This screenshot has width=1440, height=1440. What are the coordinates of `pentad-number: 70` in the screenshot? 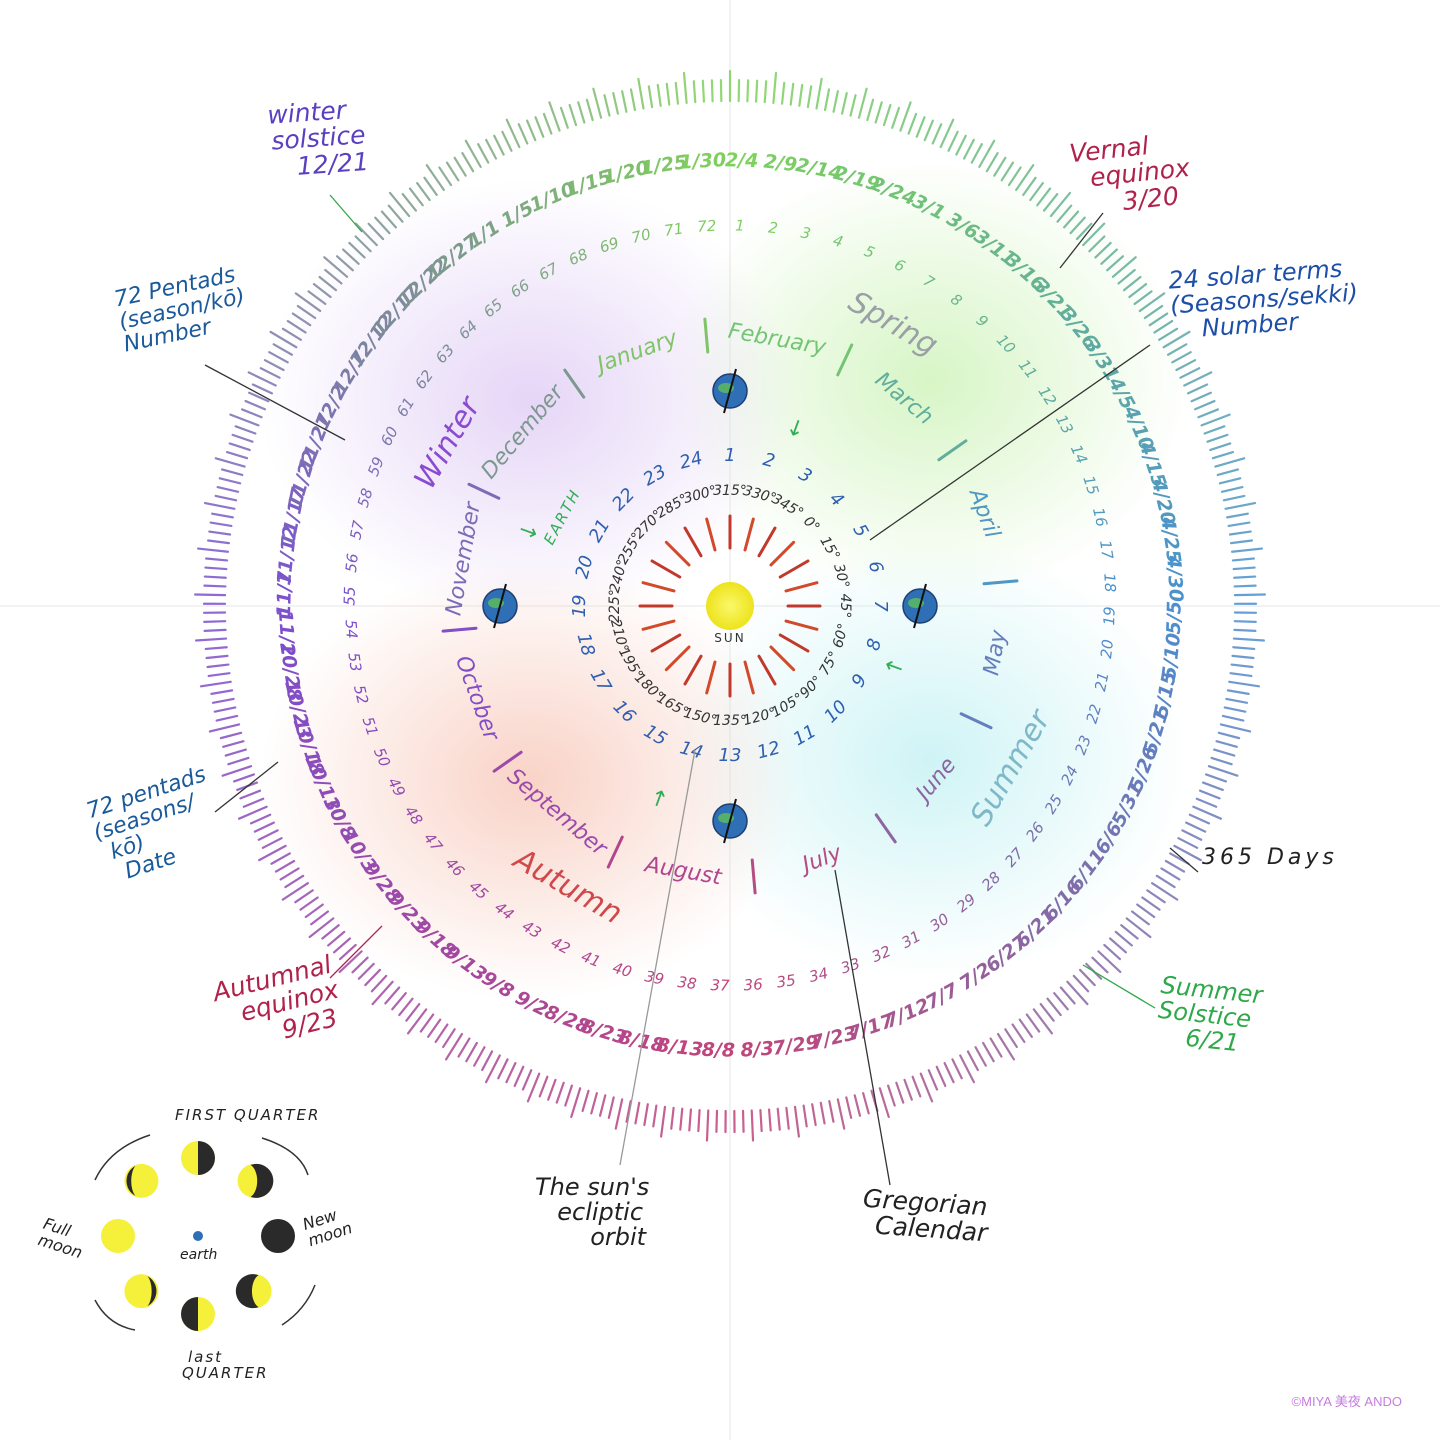 It's located at (641, 236).